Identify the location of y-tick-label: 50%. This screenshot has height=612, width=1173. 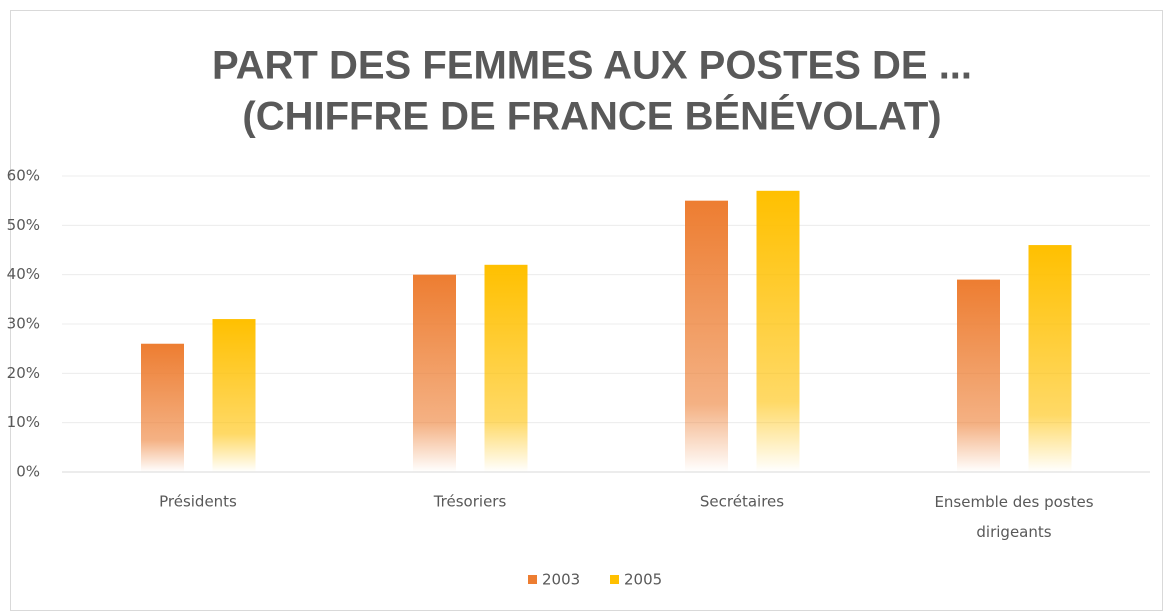
(23, 225).